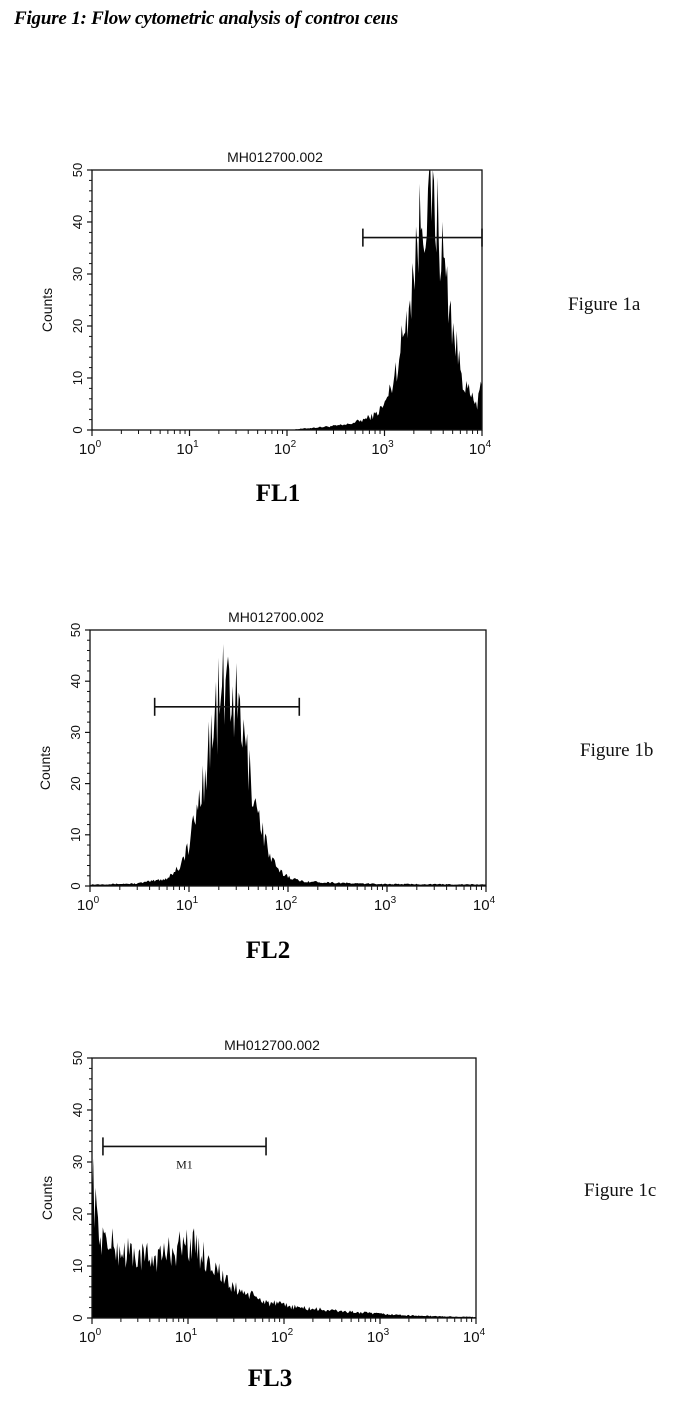 The width and height of the screenshot is (685, 1406). Describe the element at coordinates (268, 951) in the screenshot. I see `channel-label-fl2: FL2` at that location.